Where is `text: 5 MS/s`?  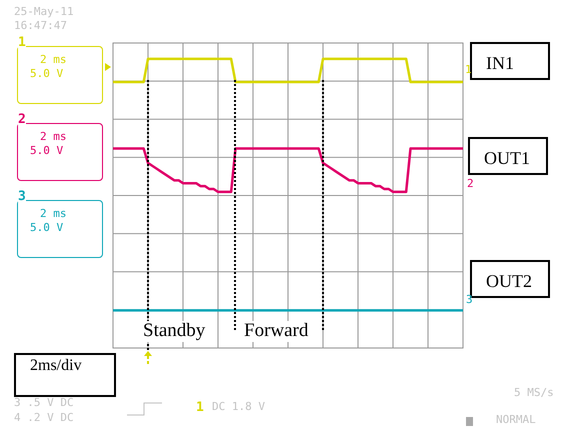 text: 5 MS/s is located at coordinates (534, 393).